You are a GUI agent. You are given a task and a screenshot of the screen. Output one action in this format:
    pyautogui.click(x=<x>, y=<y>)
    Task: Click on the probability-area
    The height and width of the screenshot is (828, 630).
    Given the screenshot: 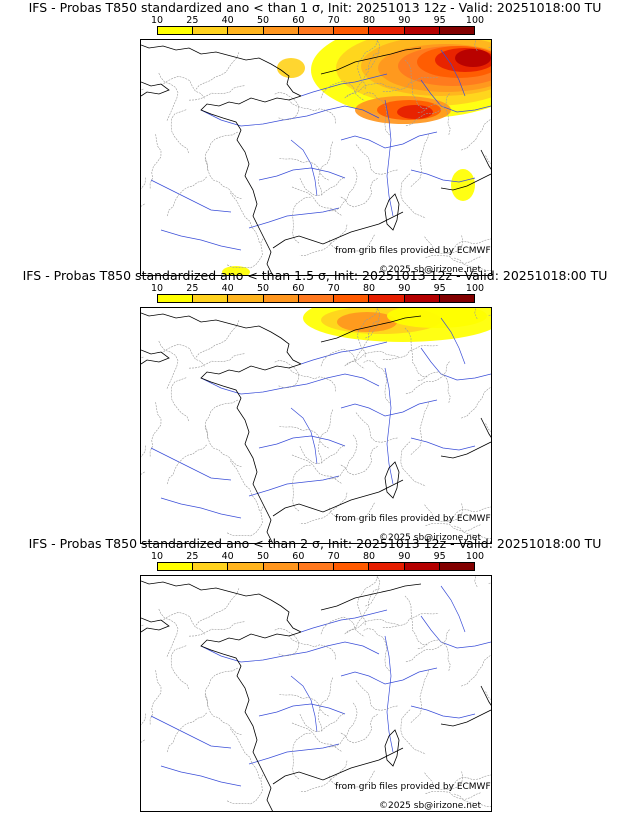 What is the action you would take?
    pyautogui.click(x=367, y=322)
    